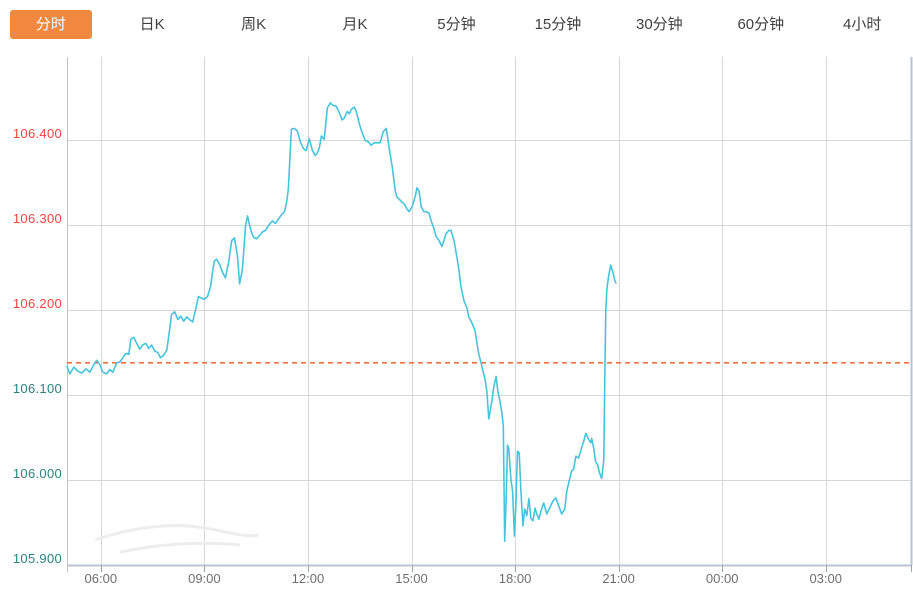 This screenshot has height=595, width=913. I want to click on x-axis-label: 21:00, so click(618, 578).